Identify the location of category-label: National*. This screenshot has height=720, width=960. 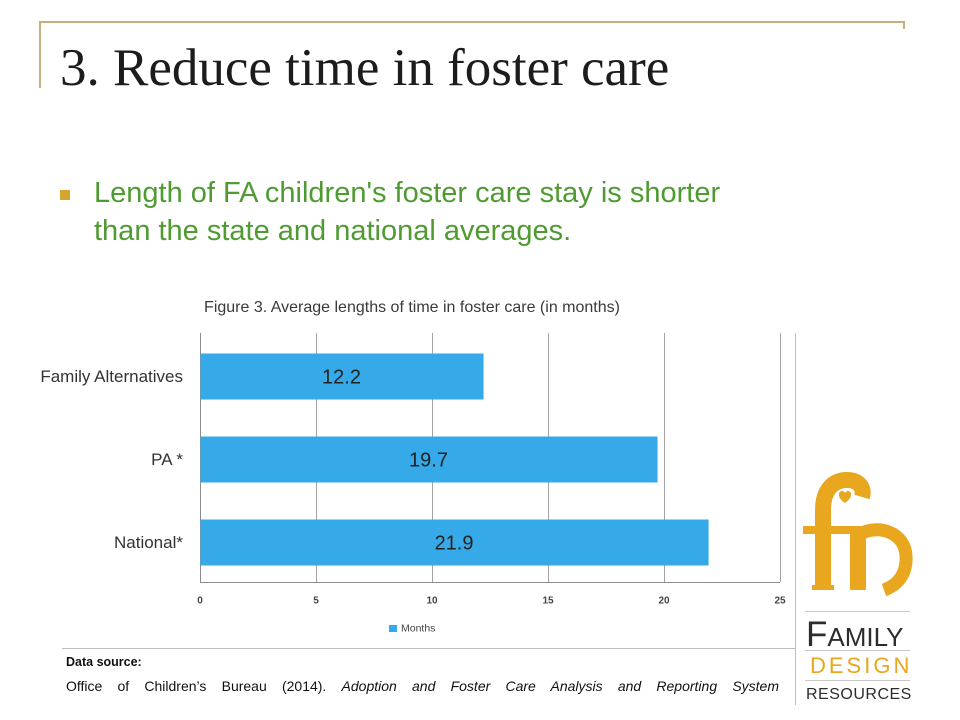
(148, 542).